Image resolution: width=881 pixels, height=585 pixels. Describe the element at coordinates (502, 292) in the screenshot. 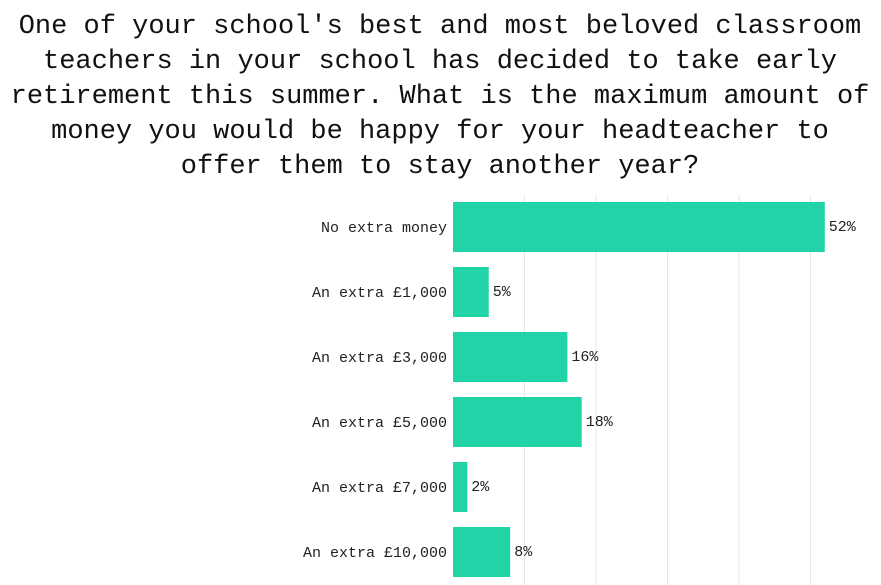

I see `value-label: 5%` at that location.